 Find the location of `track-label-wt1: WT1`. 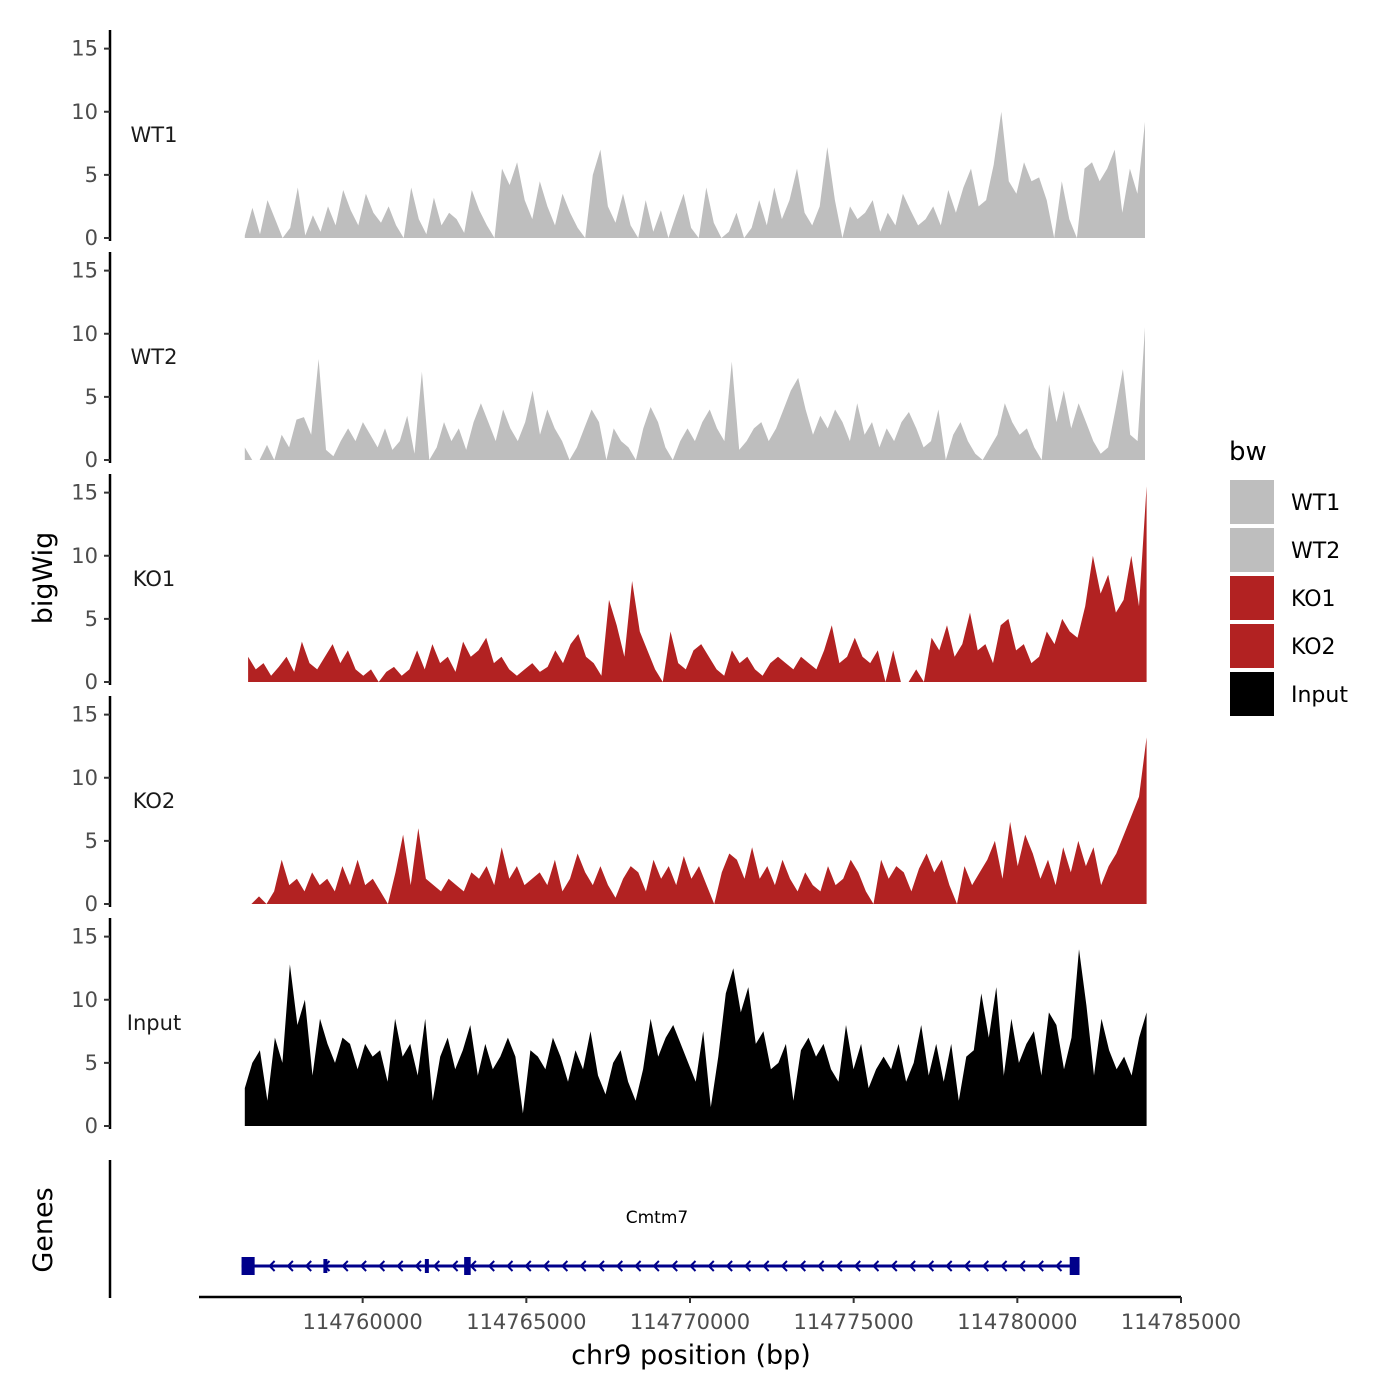

track-label-wt1: WT1 is located at coordinates (154, 135).